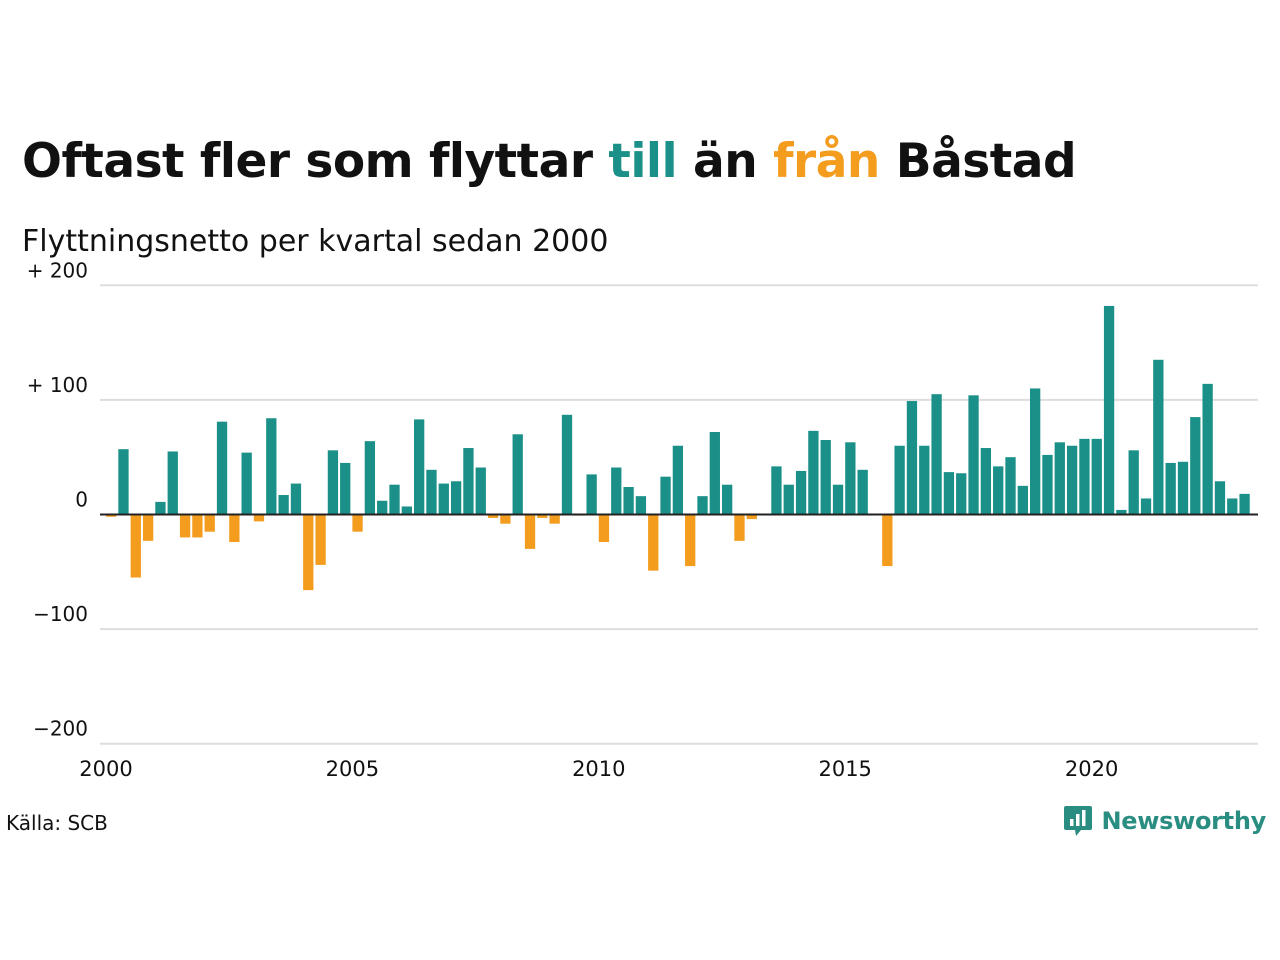  I want to click on y-tick-label: + 100, so click(57, 385).